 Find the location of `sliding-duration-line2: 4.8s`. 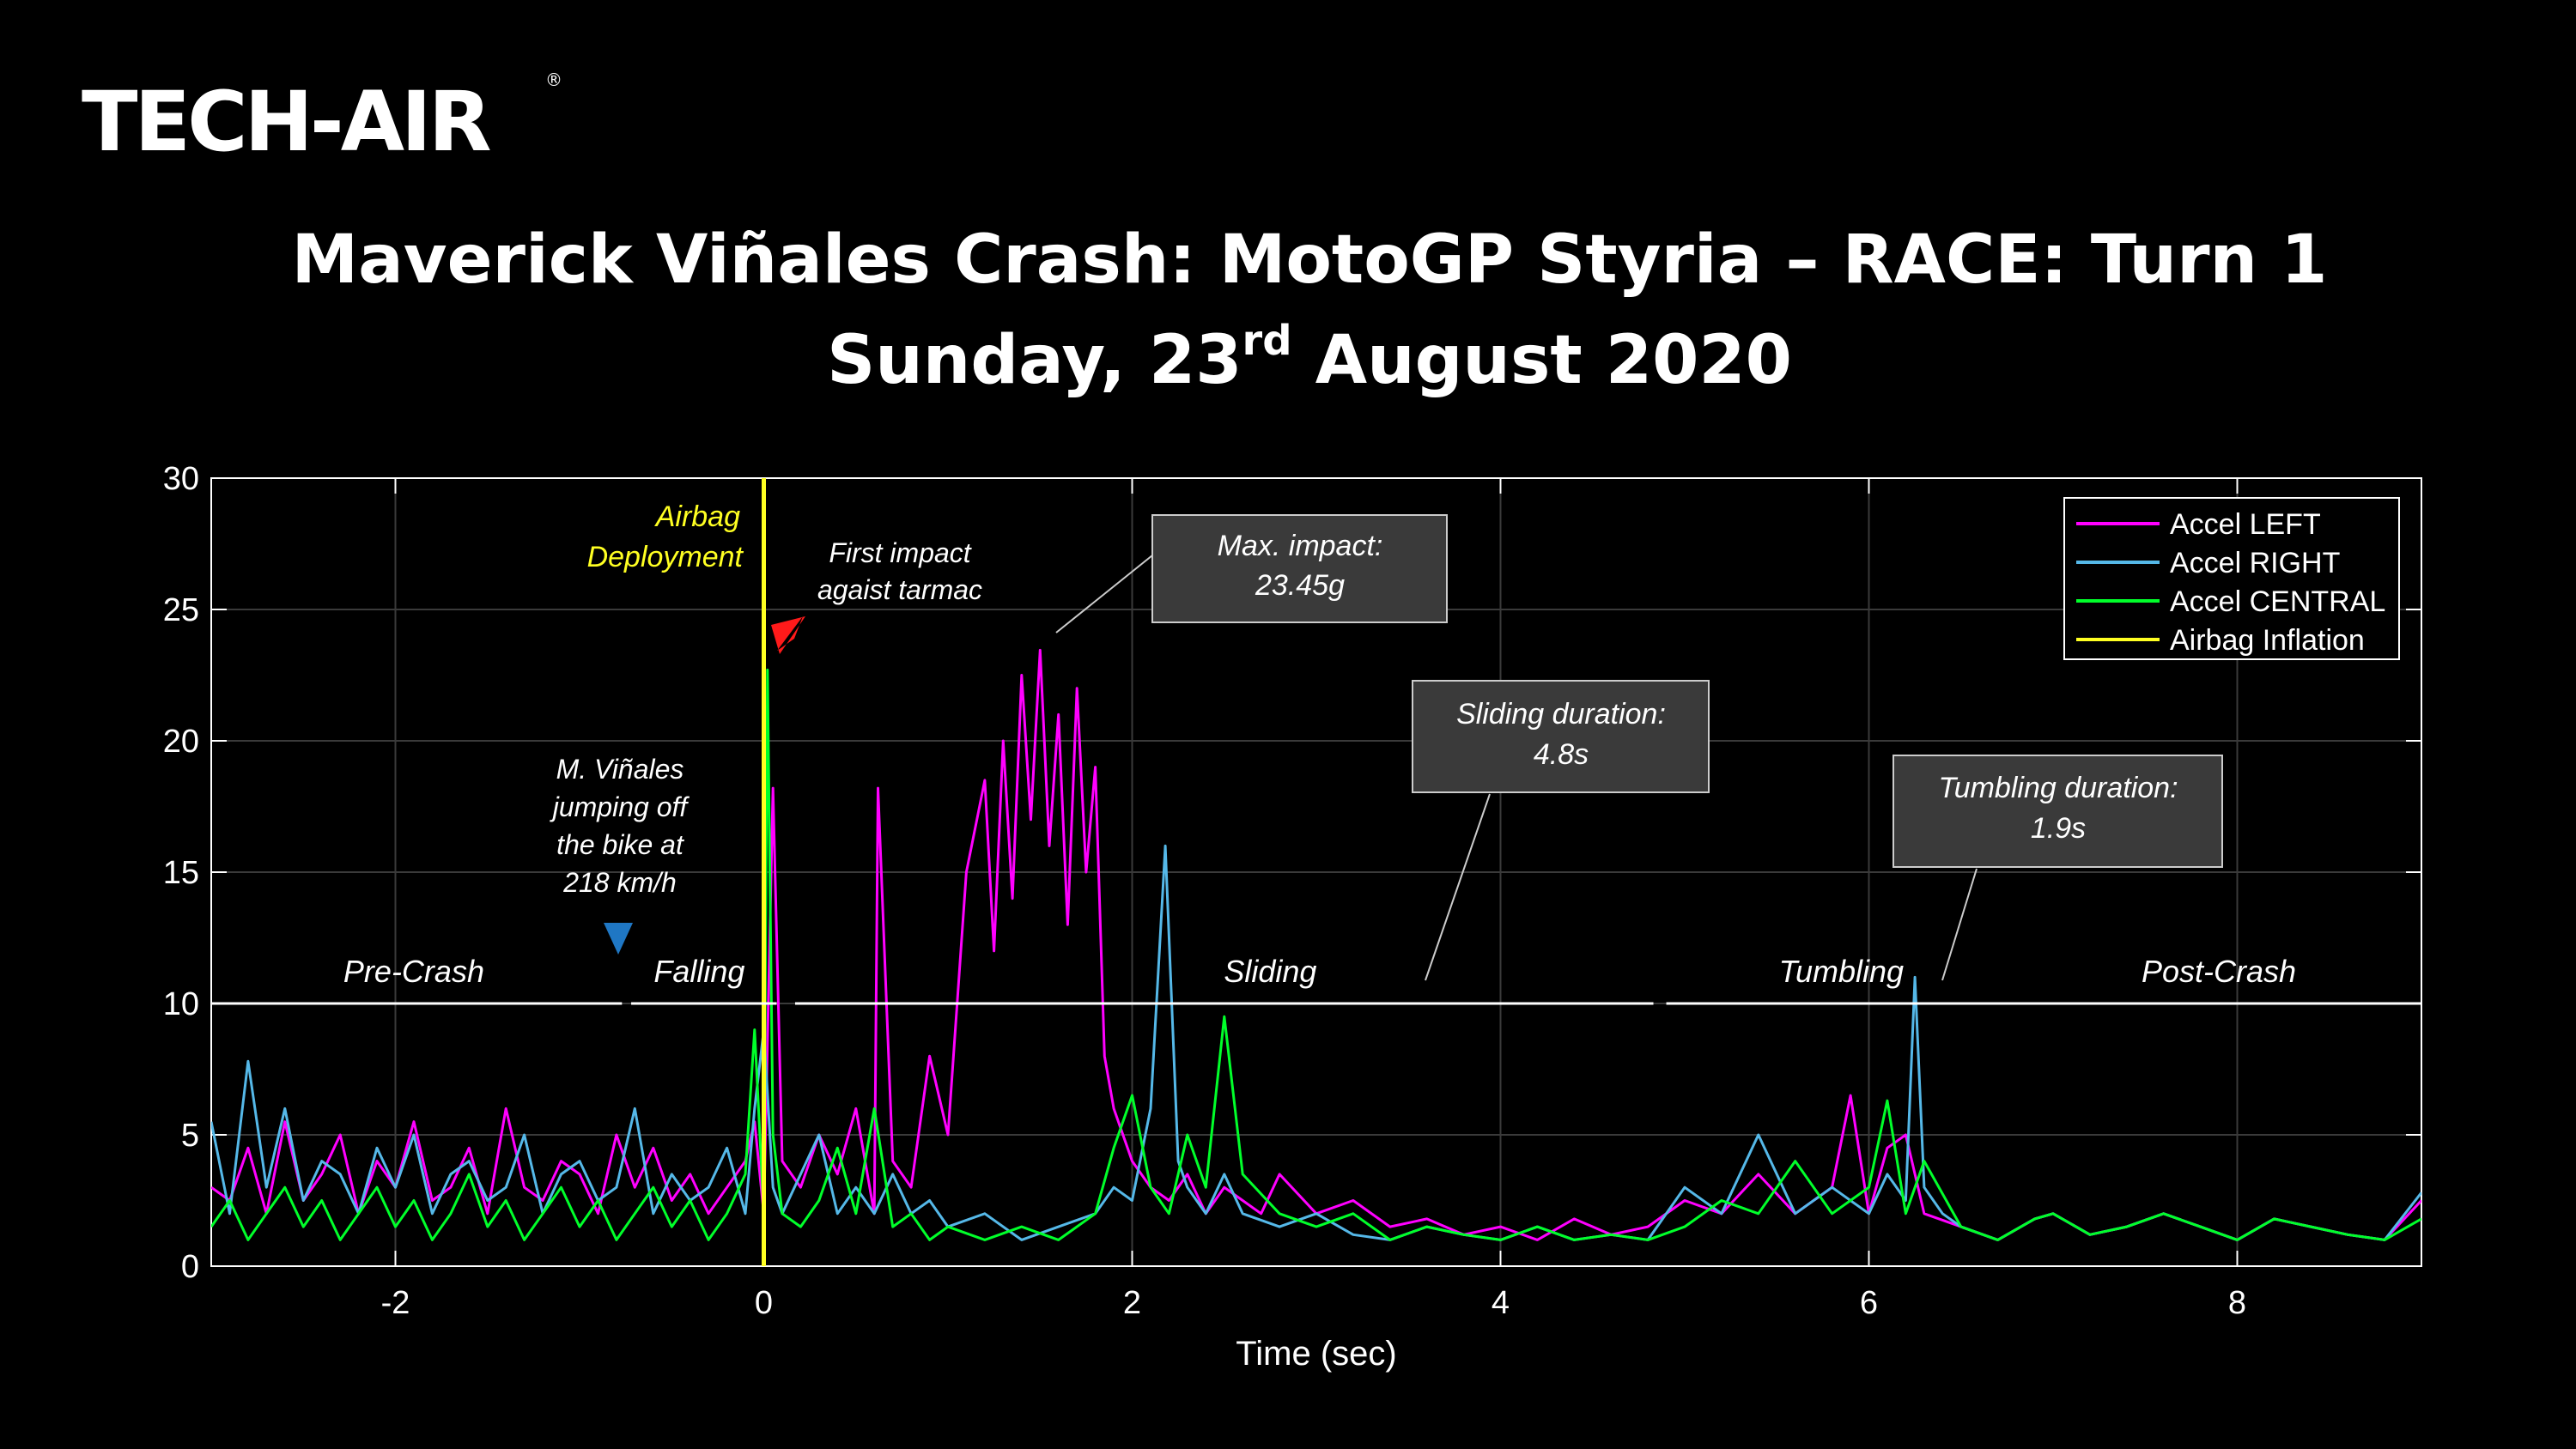

sliding-duration-line2: 4.8s is located at coordinates (1561, 754).